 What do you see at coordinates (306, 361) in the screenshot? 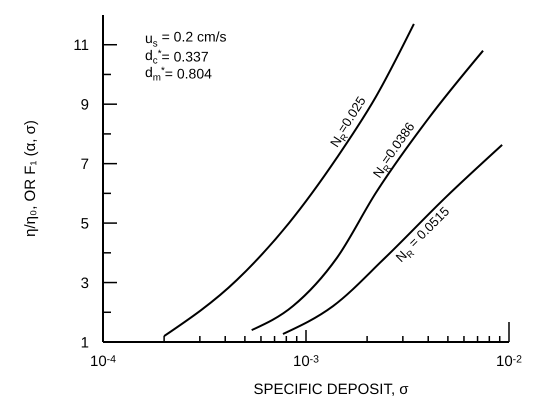
I see `x-tick-label: 10$^{-3}$` at bounding box center [306, 361].